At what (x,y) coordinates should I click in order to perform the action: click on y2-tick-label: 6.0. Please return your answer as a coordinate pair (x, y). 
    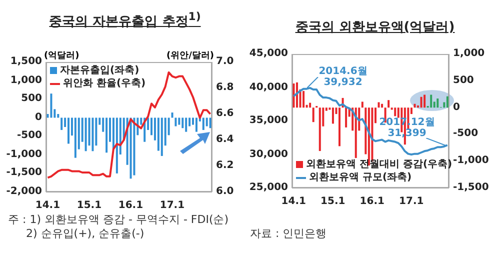
    Looking at the image, I should click on (225, 192).